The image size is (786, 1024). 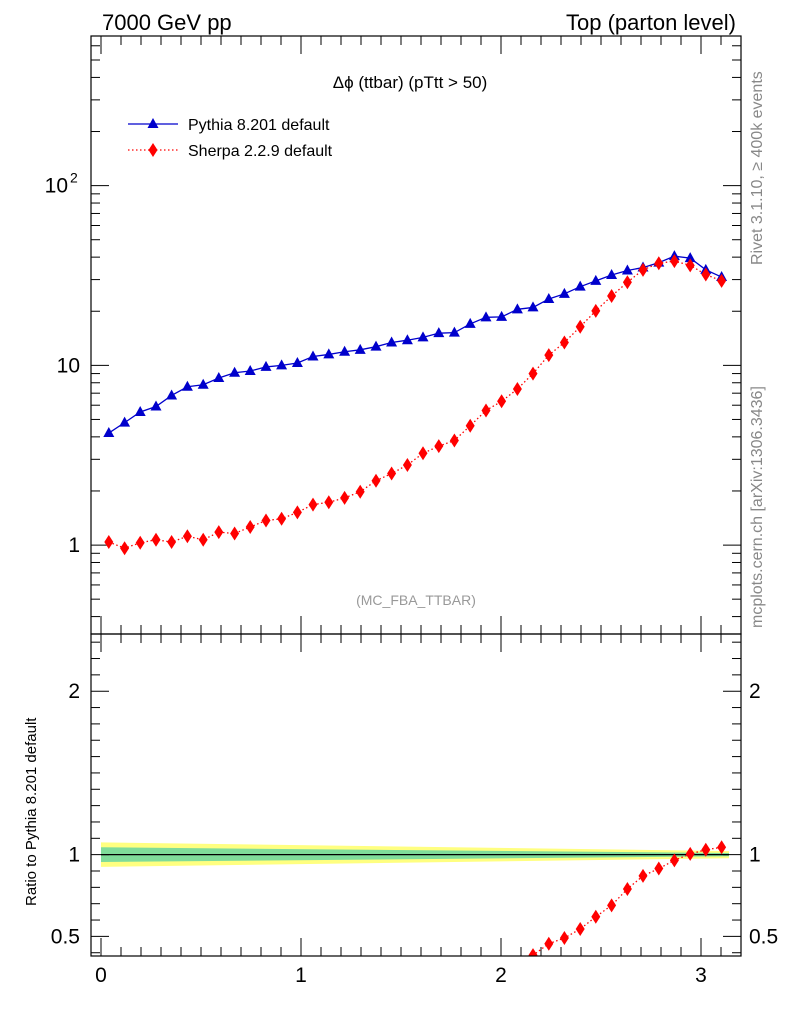 I want to click on legend-item-pythia: Pythia 8.201 default, so click(x=229, y=125).